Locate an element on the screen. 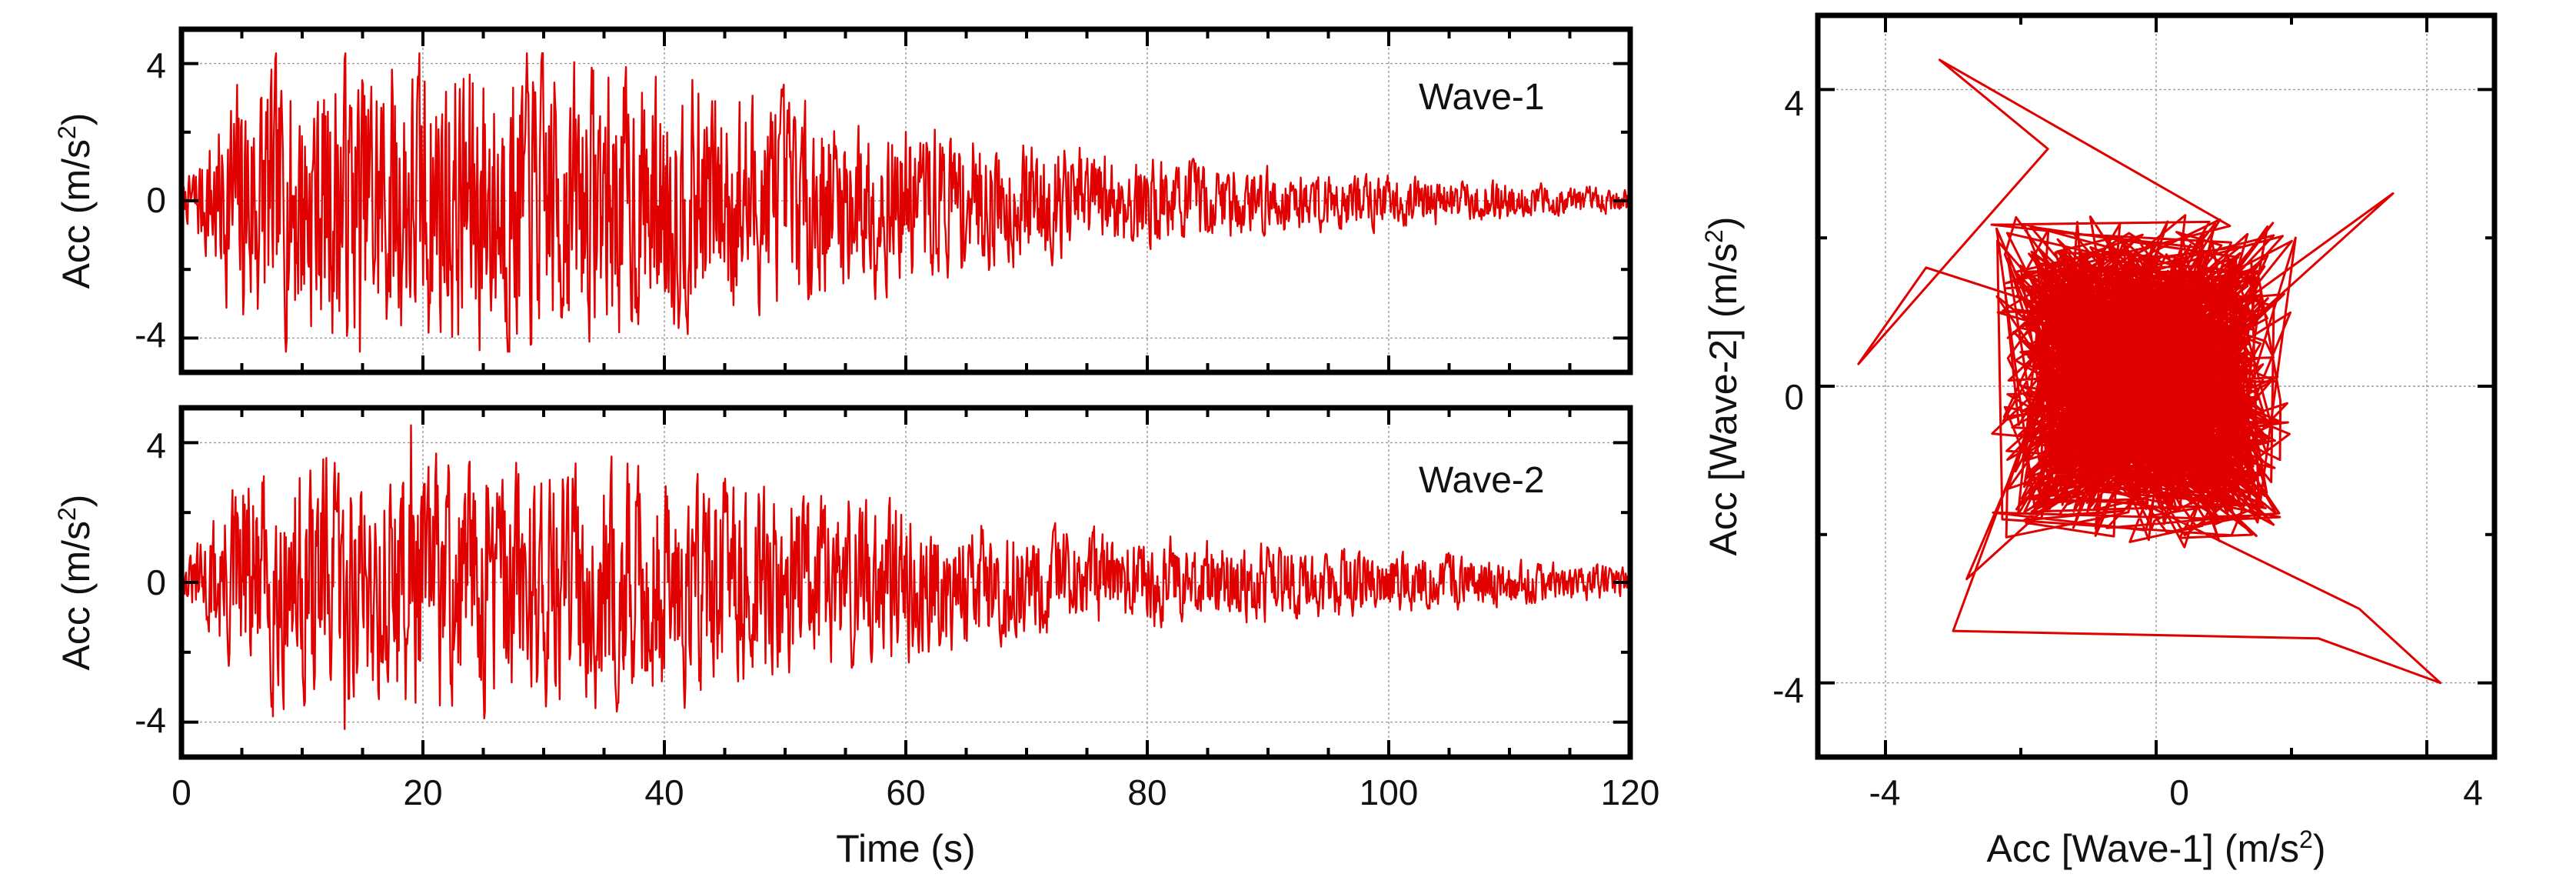 The image size is (2576, 894). orbit-ytick-zero: 0 is located at coordinates (1794, 397).